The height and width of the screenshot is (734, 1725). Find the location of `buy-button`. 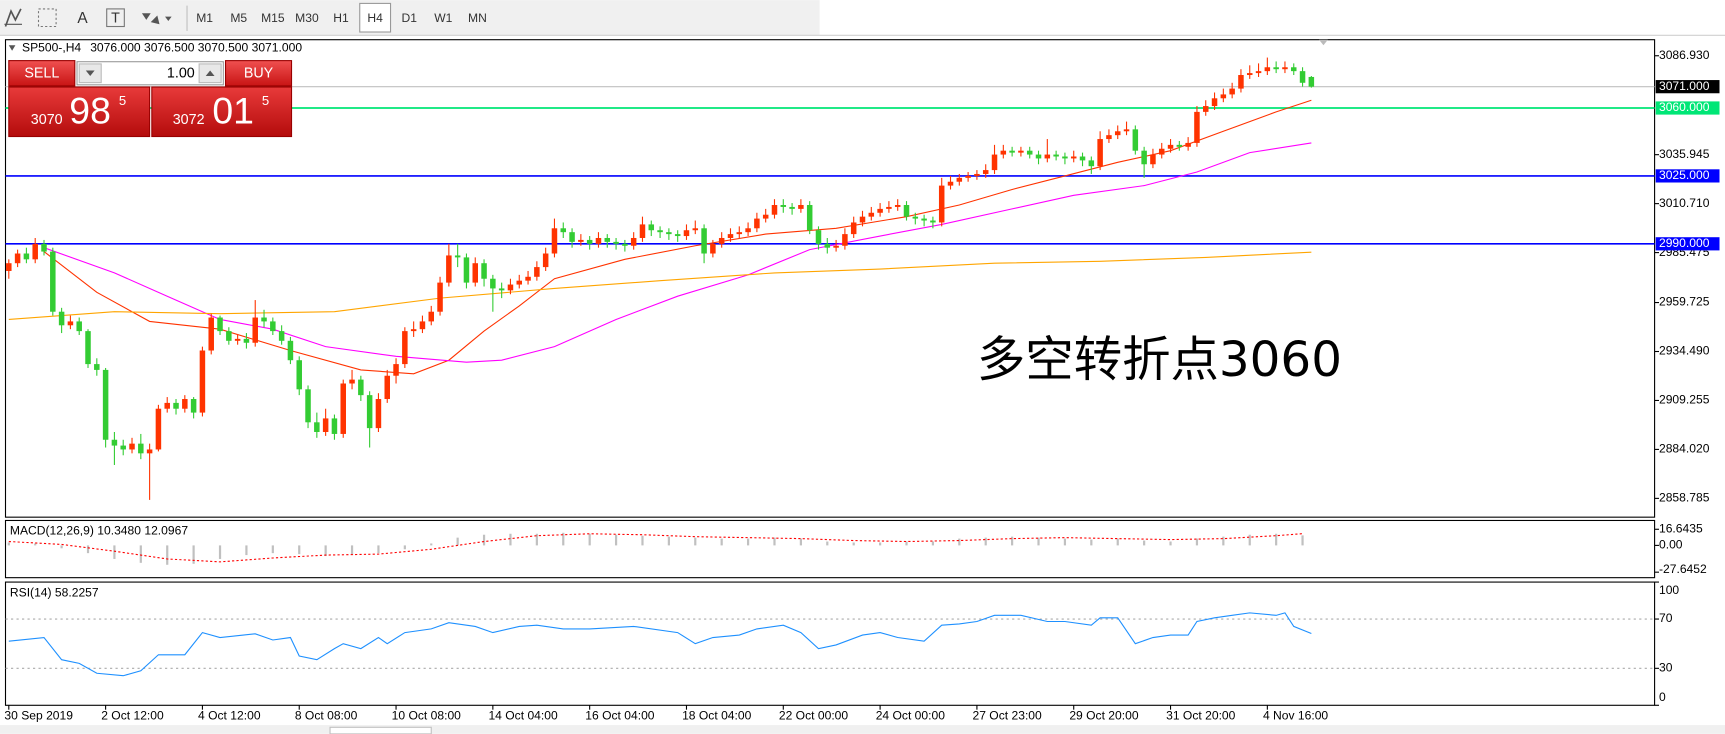

buy-button is located at coordinates (258, 73).